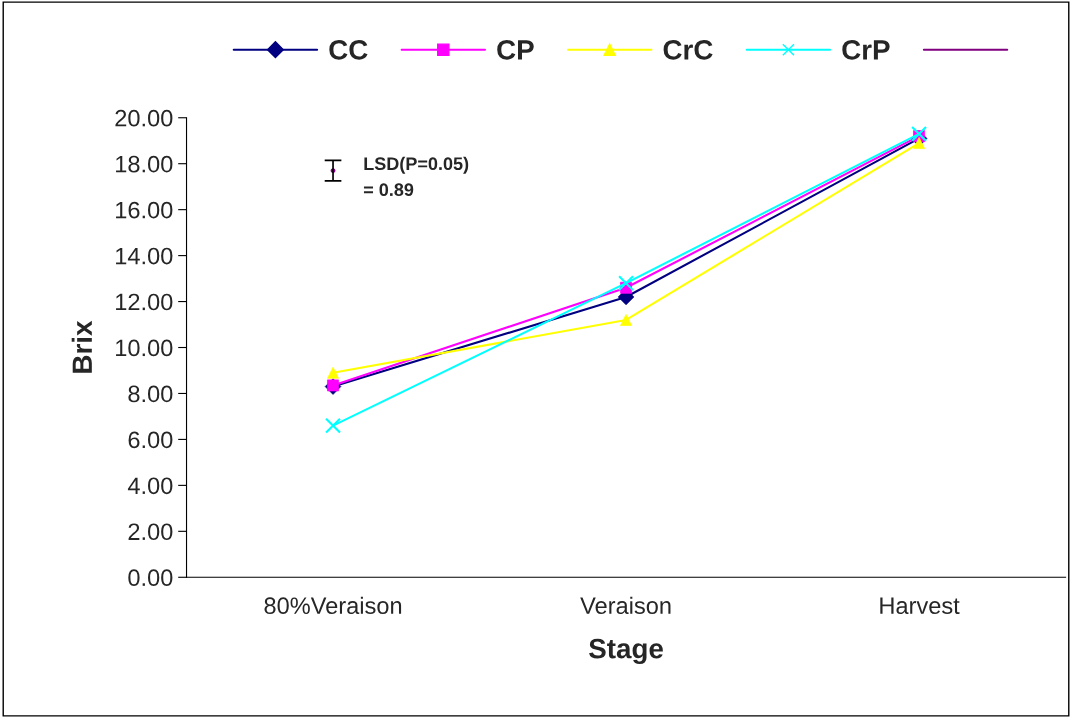 The height and width of the screenshot is (718, 1072). Describe the element at coordinates (150, 440) in the screenshot. I see `y-tick-label: 6.00` at that location.